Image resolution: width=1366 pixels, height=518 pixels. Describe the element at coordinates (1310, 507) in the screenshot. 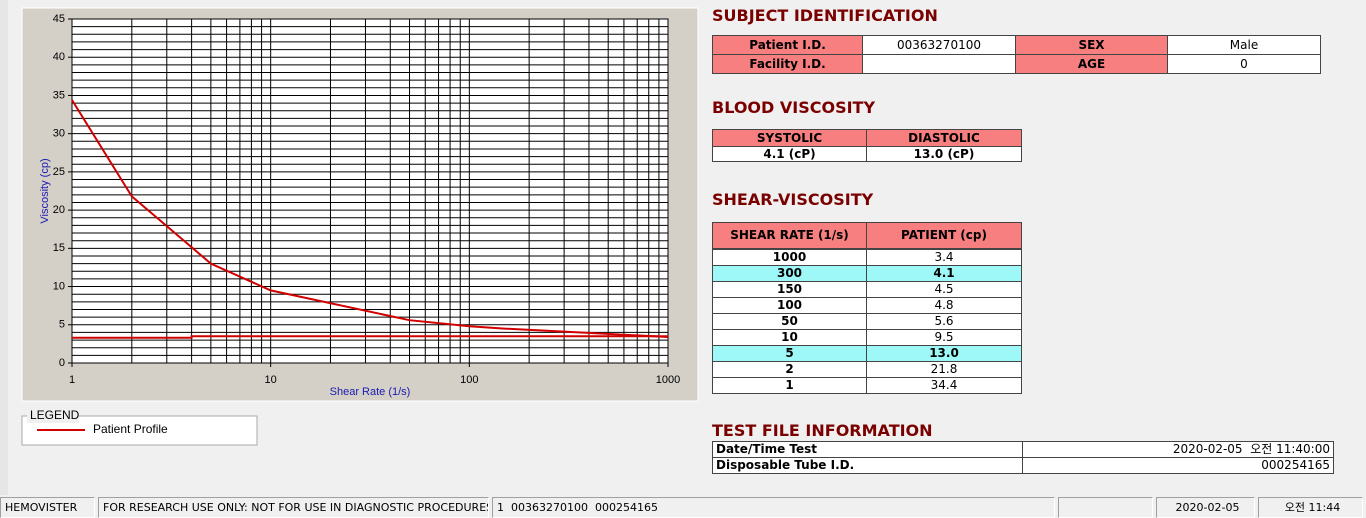

I see `status-cell: 오전 11:44` at that location.